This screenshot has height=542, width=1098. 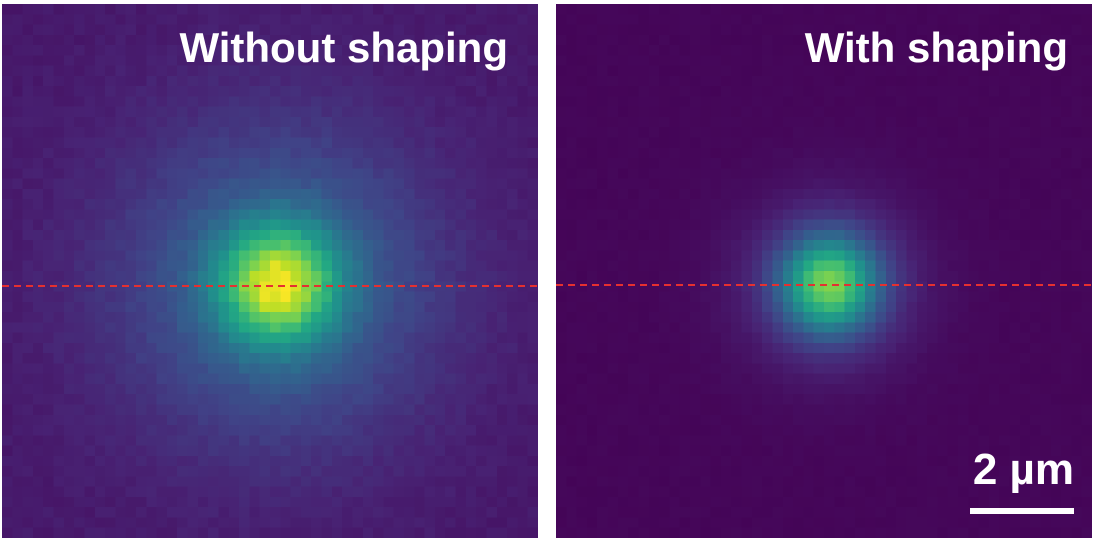 I want to click on scale-bar-label: 2 µm, so click(x=1023, y=469).